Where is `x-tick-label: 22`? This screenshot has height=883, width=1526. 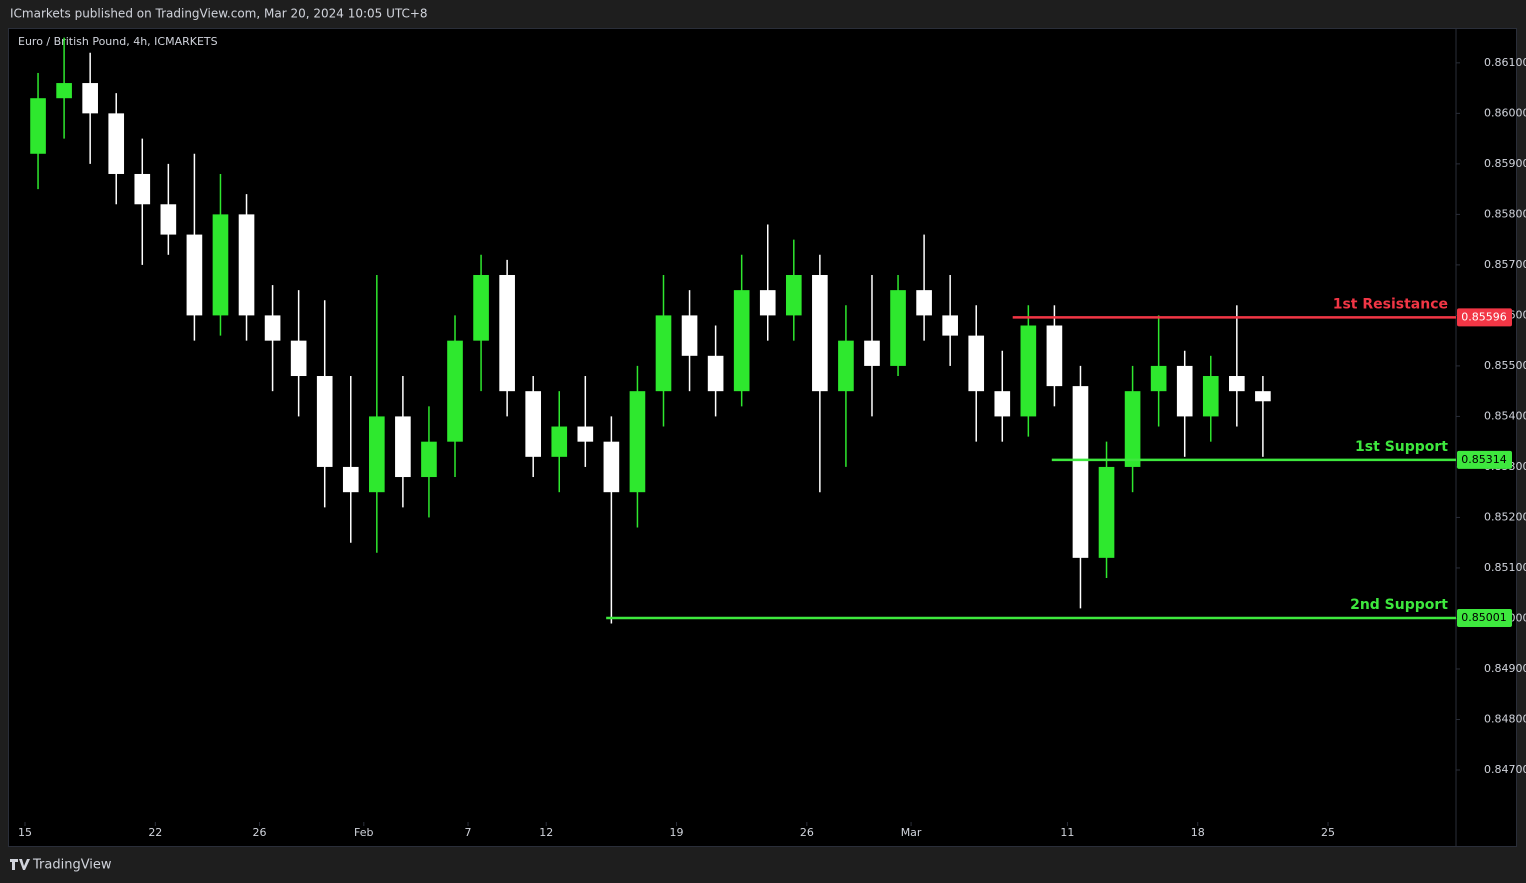 x-tick-label: 22 is located at coordinates (155, 832).